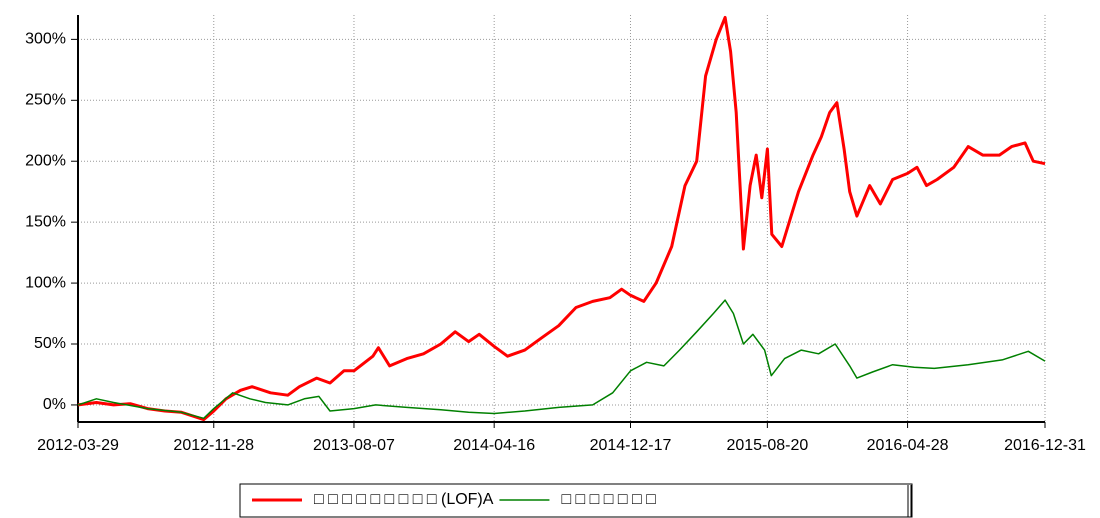  What do you see at coordinates (213, 445) in the screenshot?
I see `x-tick-label: 2012-11-28` at bounding box center [213, 445].